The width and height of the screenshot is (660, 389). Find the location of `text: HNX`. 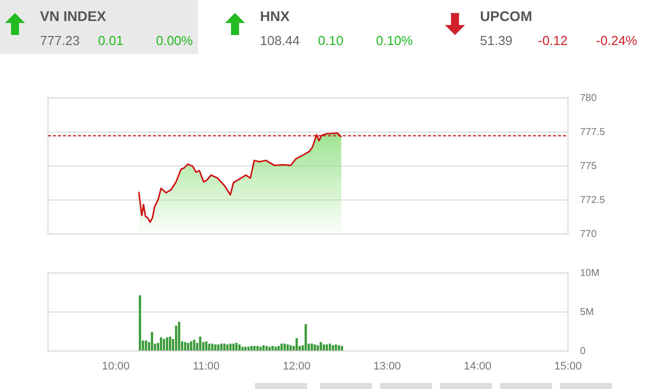

text: HNX is located at coordinates (275, 16).